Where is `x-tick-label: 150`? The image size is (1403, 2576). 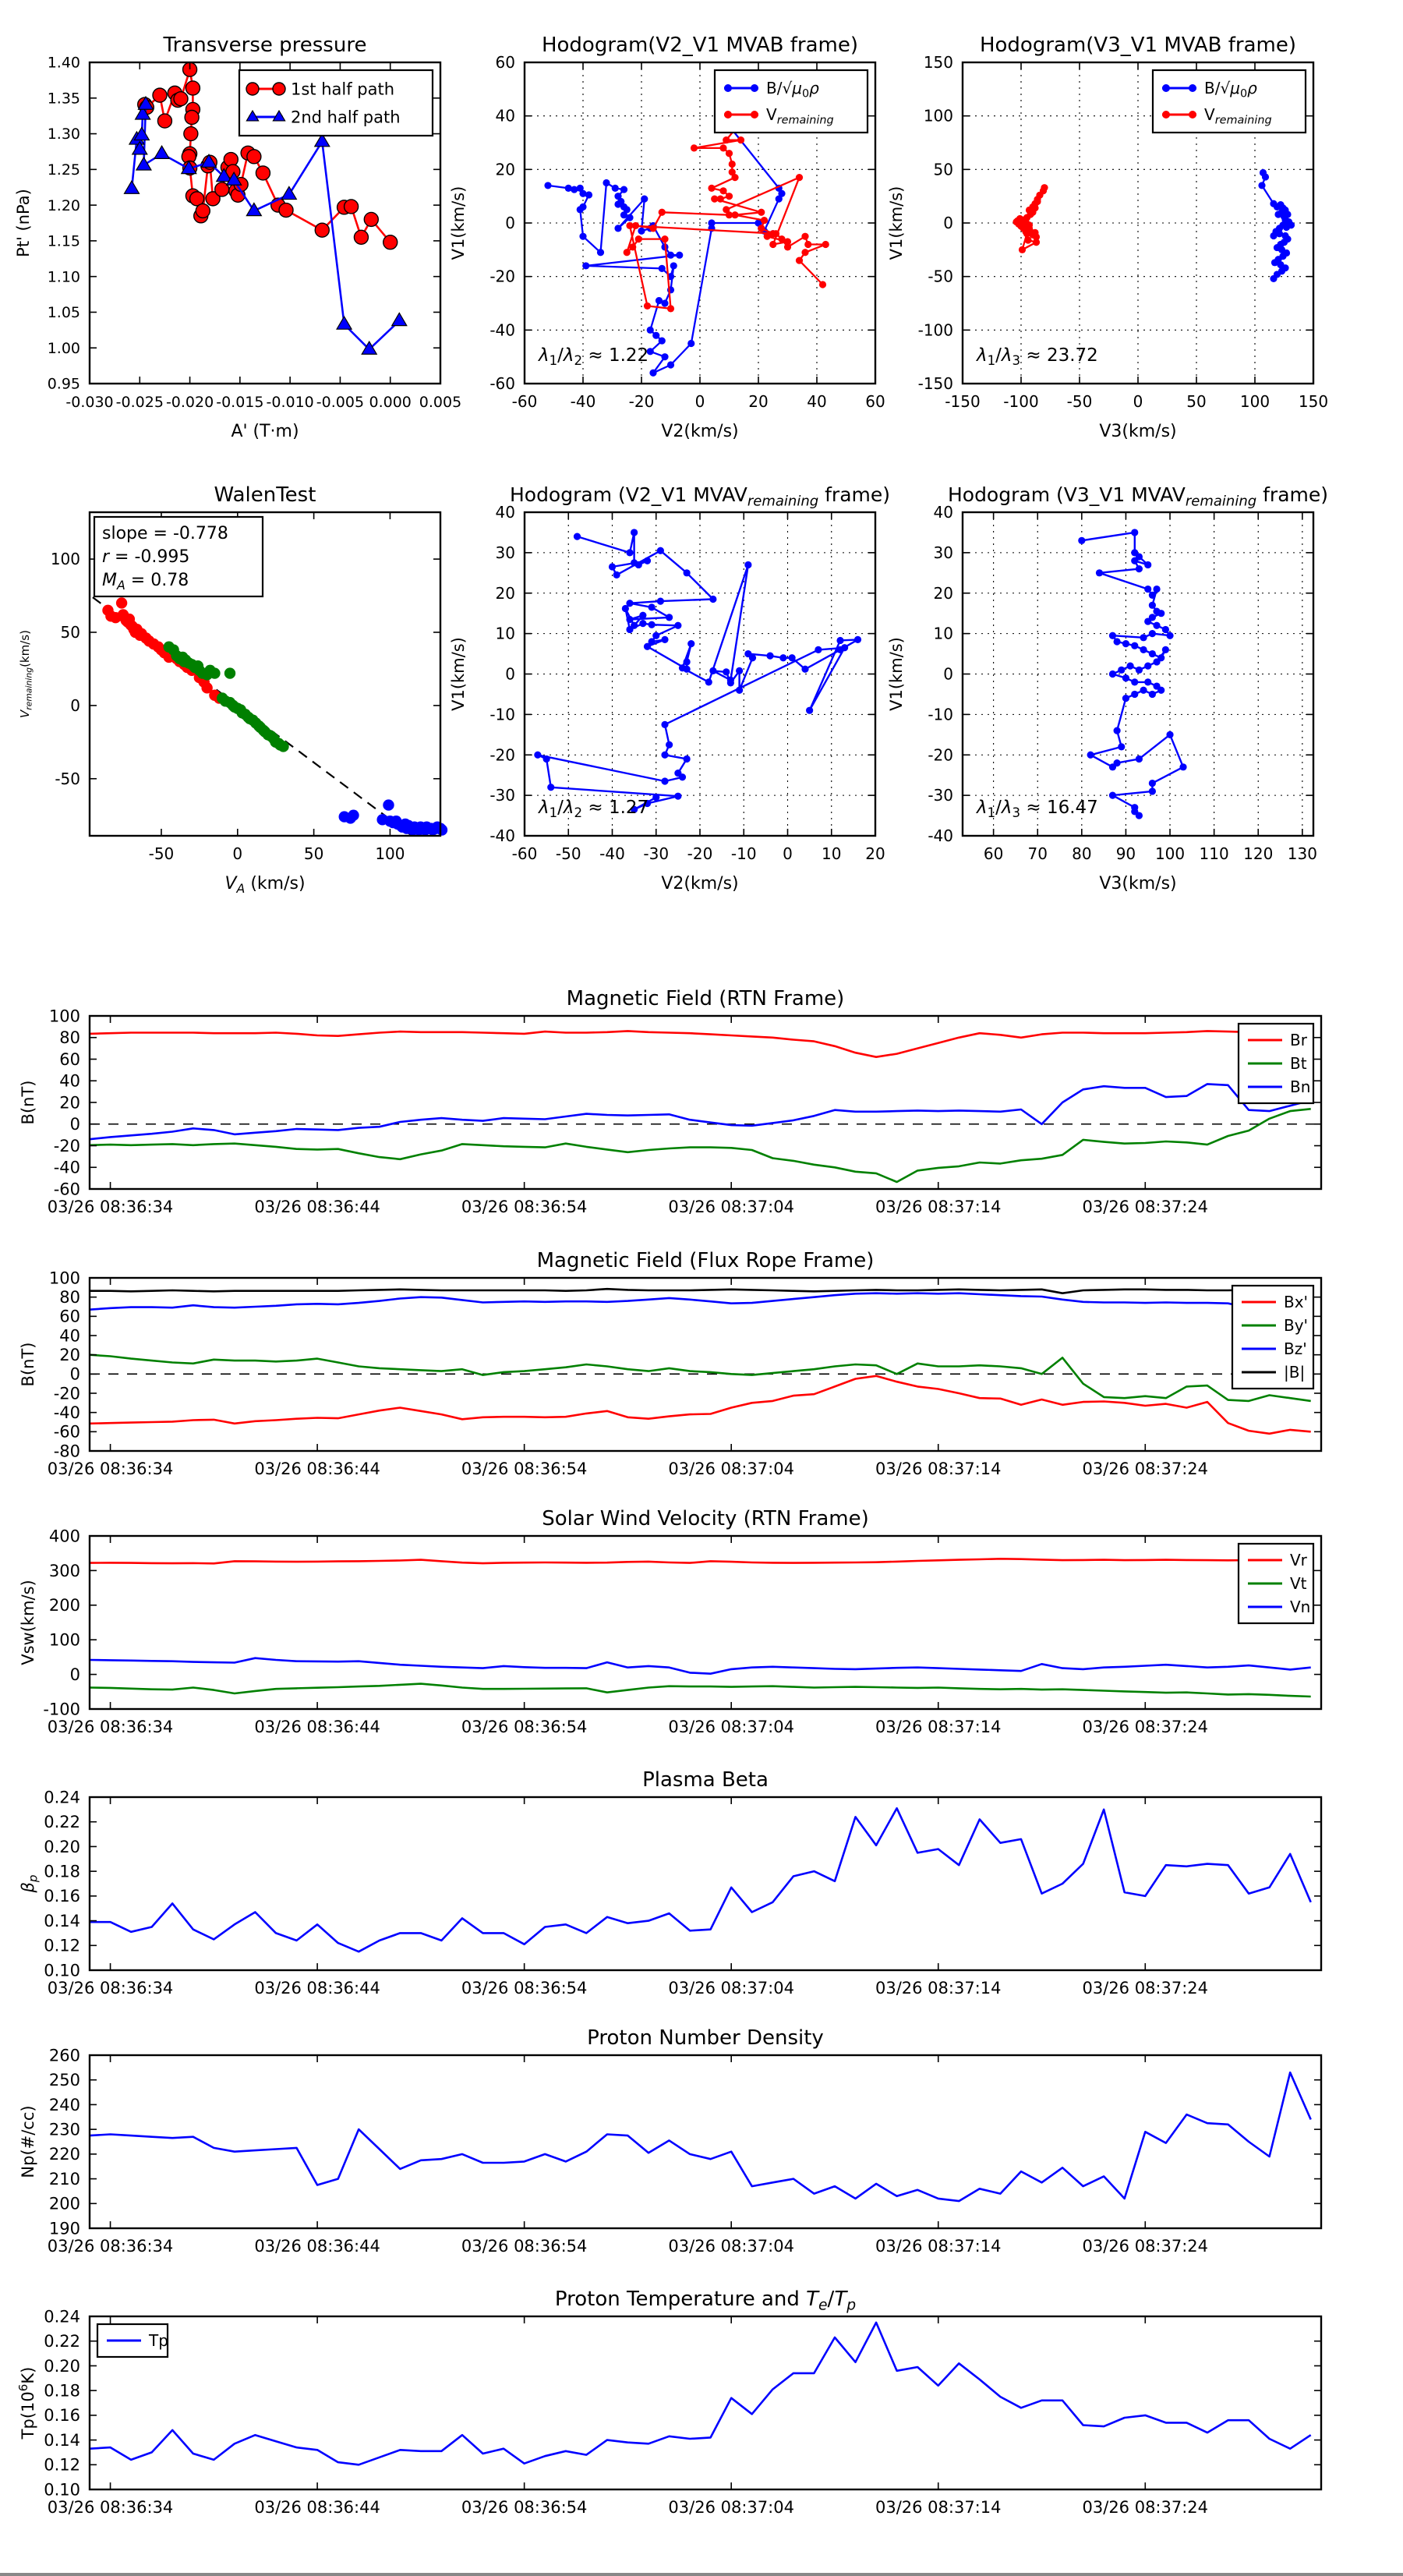
x-tick-label: 150 is located at coordinates (1313, 401).